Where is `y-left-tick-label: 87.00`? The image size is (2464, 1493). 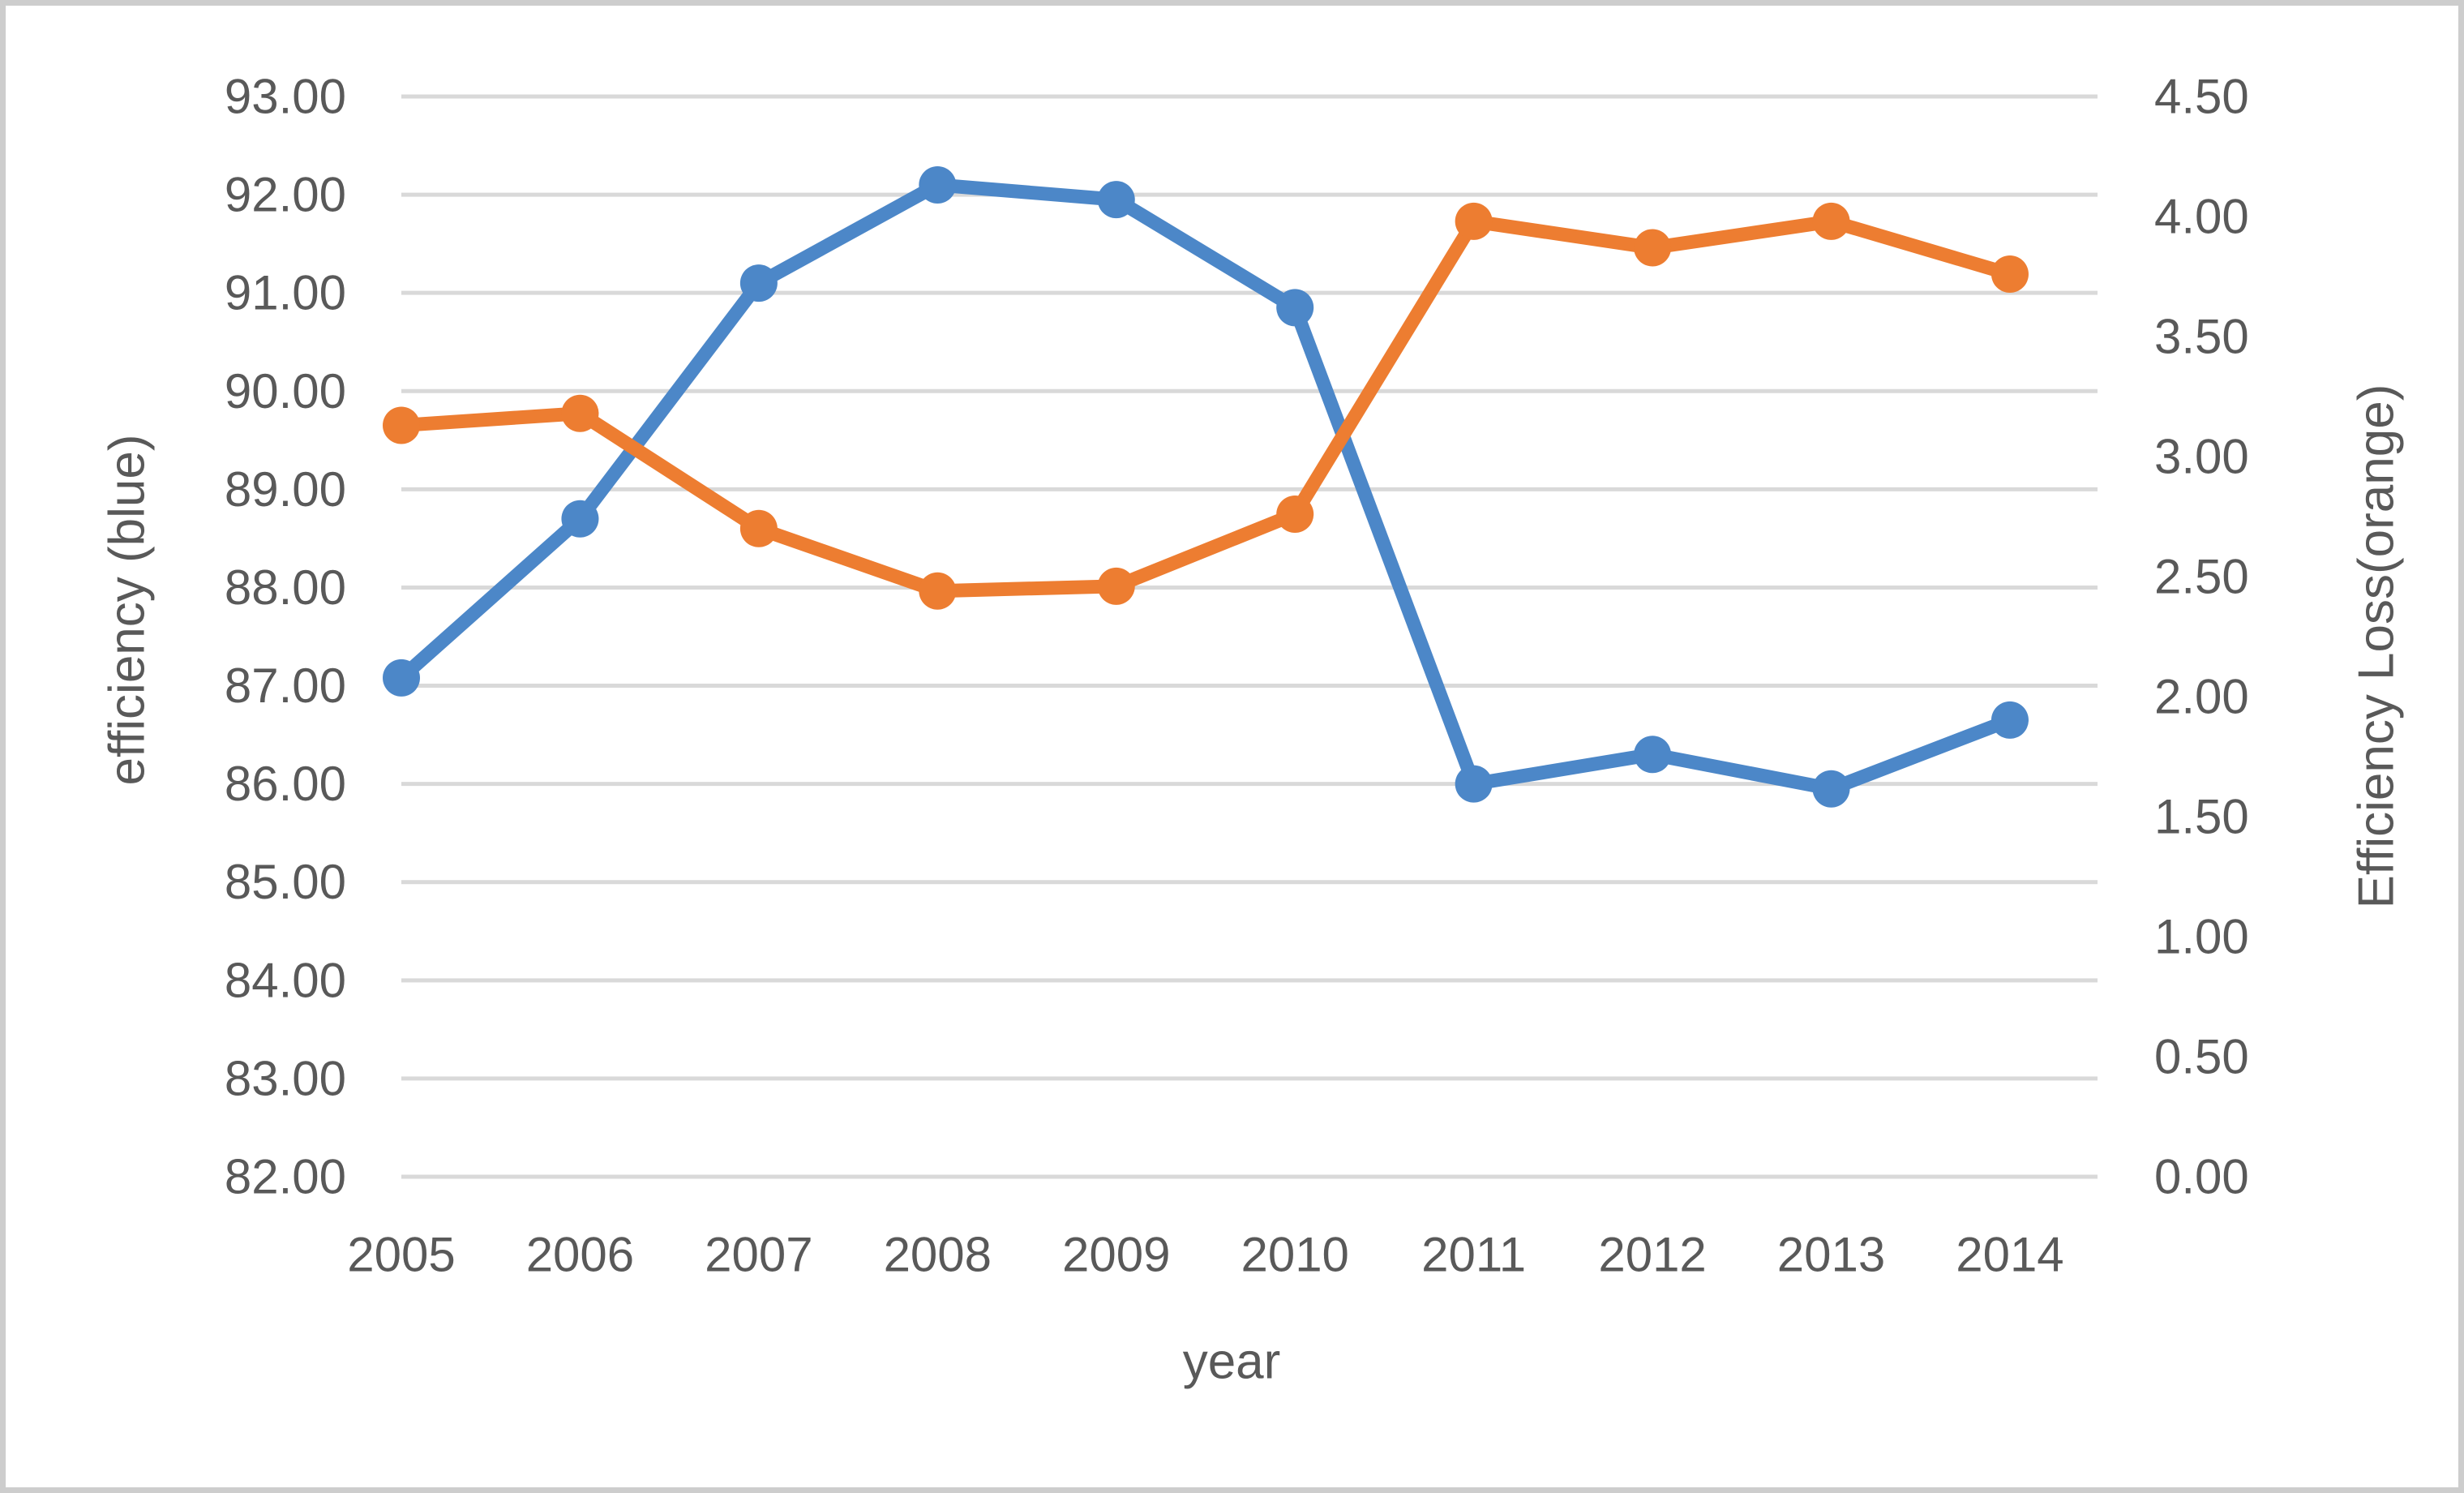 y-left-tick-label: 87.00 is located at coordinates (285, 686).